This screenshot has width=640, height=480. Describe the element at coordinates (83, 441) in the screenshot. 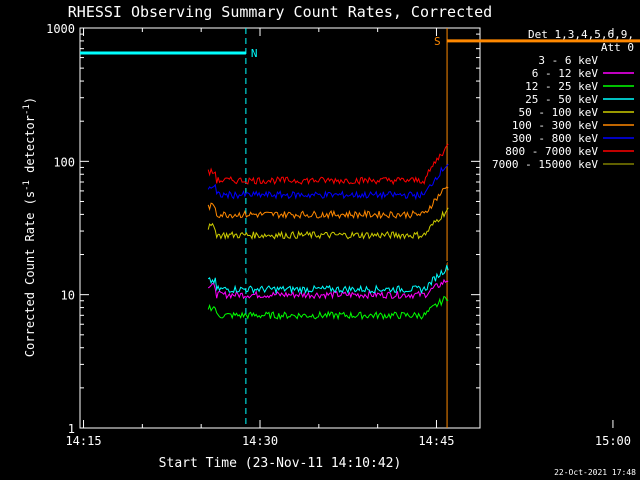

I see `x-tick-label-0: 14:15` at that location.